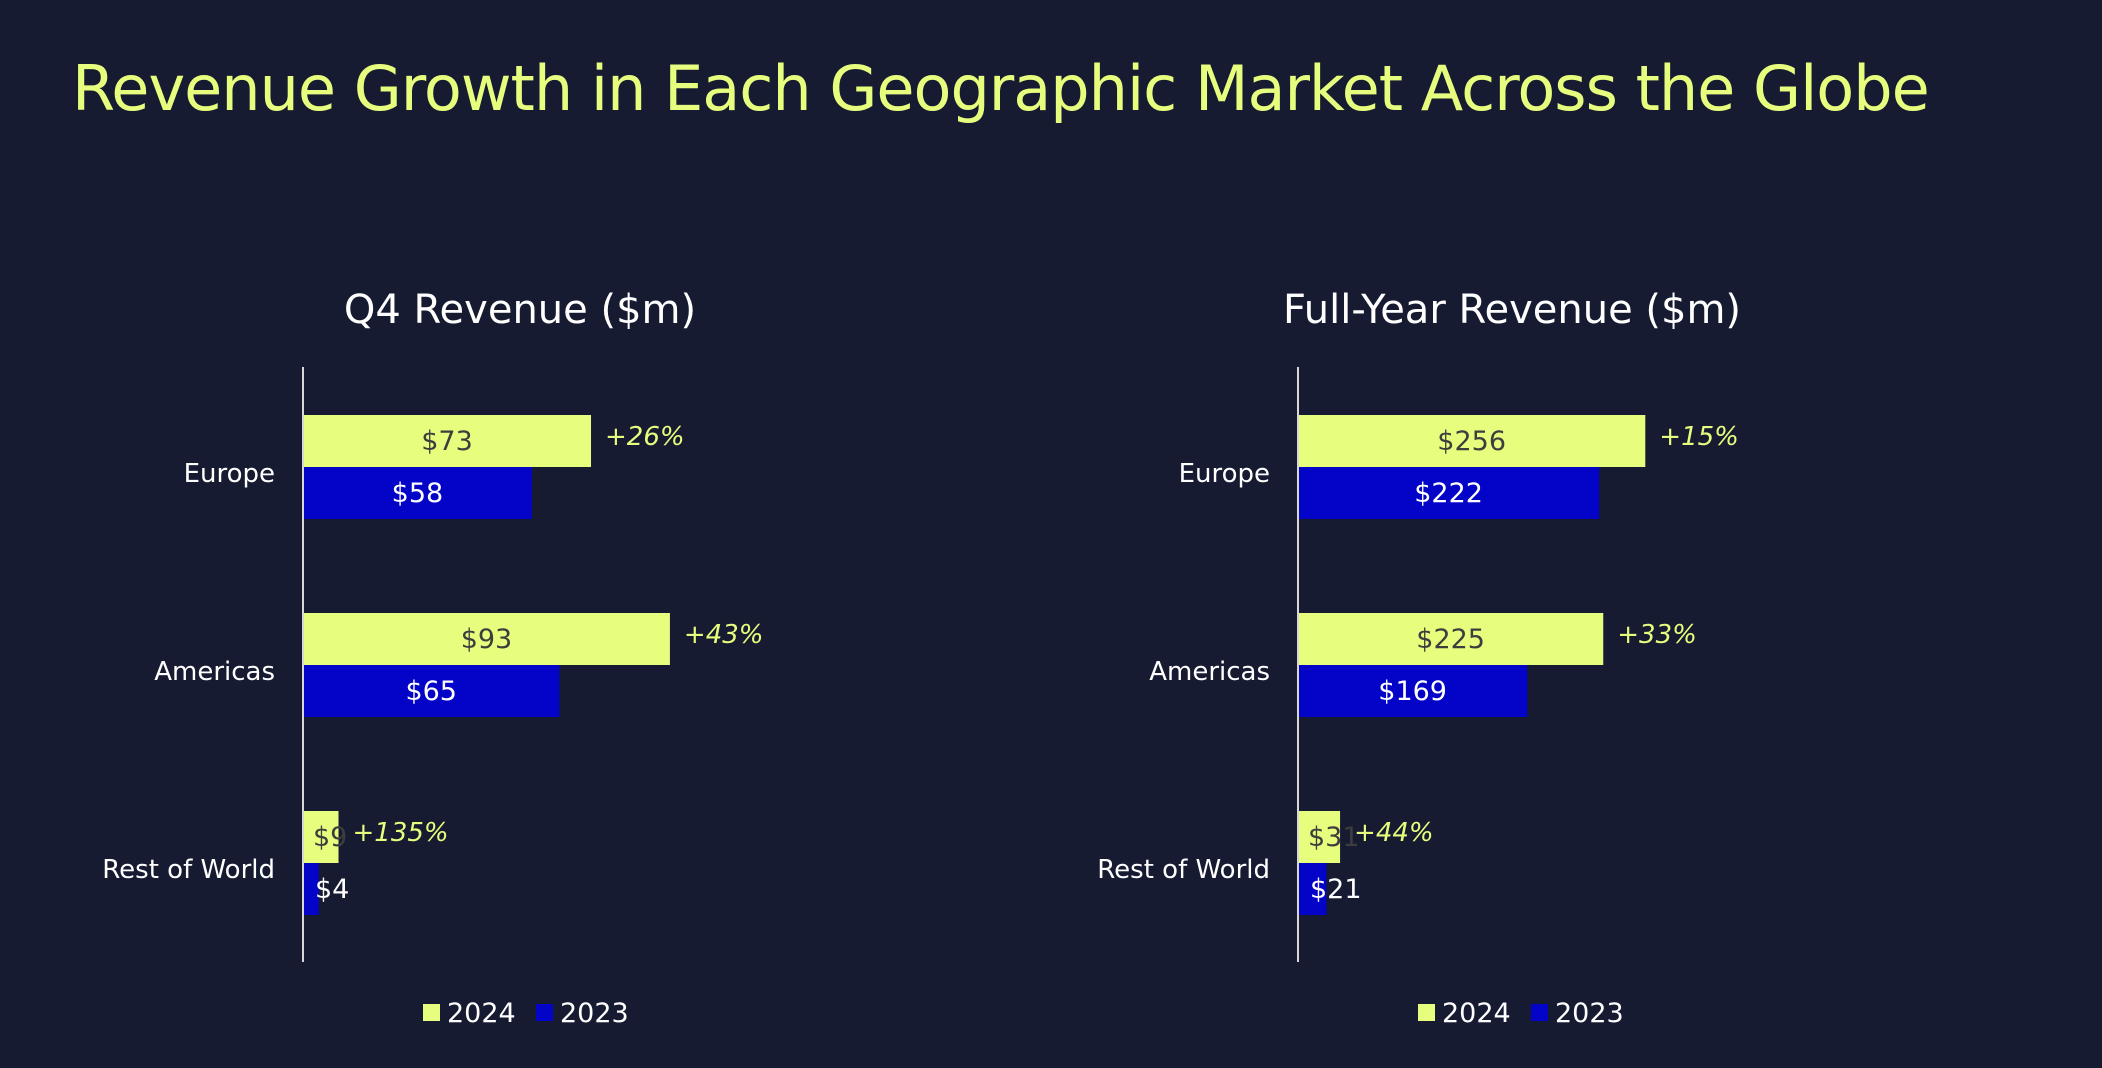 This screenshot has width=2102, height=1068. What do you see at coordinates (431, 1012) in the screenshot?
I see `chart1-legend-swatch-2024` at bounding box center [431, 1012].